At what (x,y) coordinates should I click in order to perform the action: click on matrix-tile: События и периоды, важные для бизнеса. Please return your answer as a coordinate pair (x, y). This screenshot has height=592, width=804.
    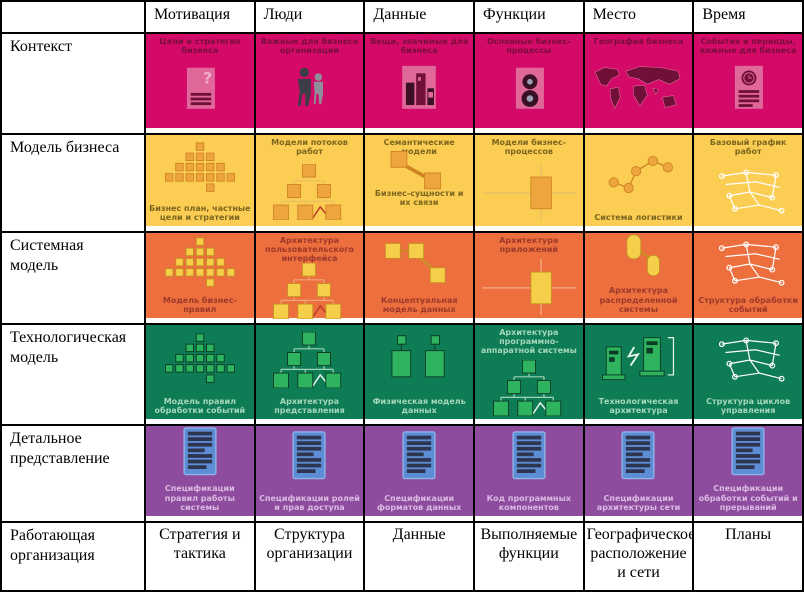
    Looking at the image, I should click on (748, 81).